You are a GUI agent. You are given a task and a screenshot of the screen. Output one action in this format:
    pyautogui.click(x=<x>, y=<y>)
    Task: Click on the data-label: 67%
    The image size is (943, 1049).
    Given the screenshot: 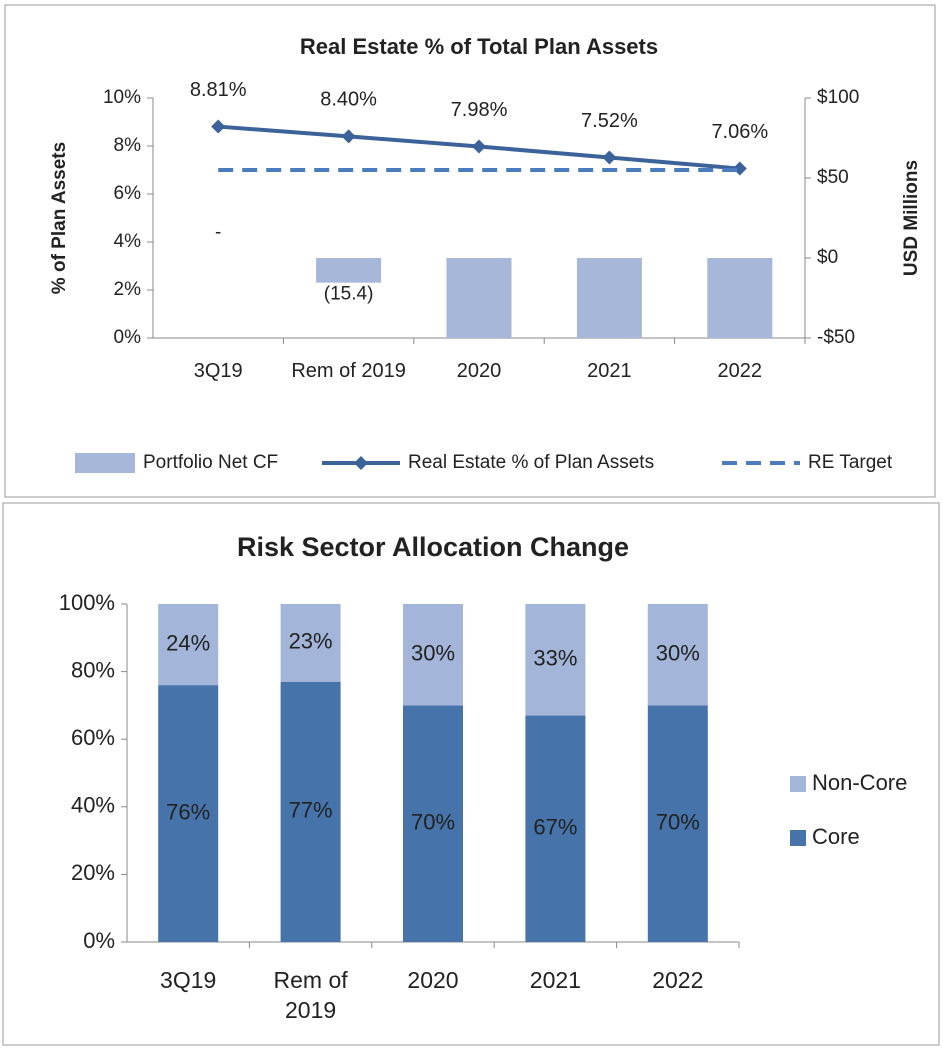 What is the action you would take?
    pyautogui.click(x=555, y=827)
    